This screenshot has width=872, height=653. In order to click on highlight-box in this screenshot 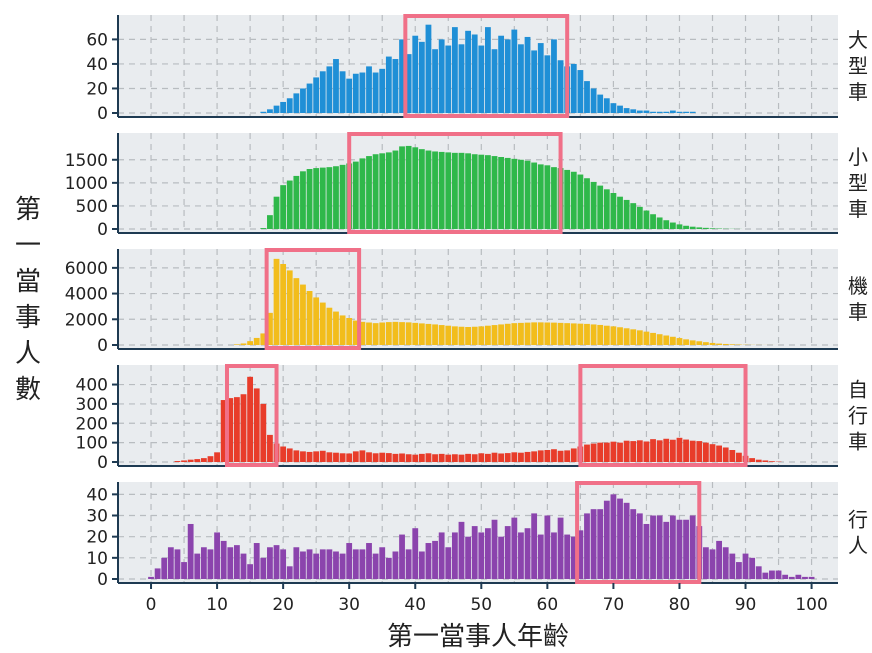, I will do `click(251, 415)`.